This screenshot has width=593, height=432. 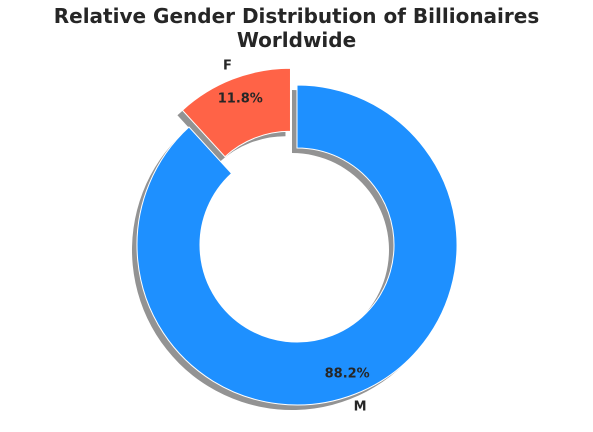 I want to click on slice-f, so click(x=236, y=112).